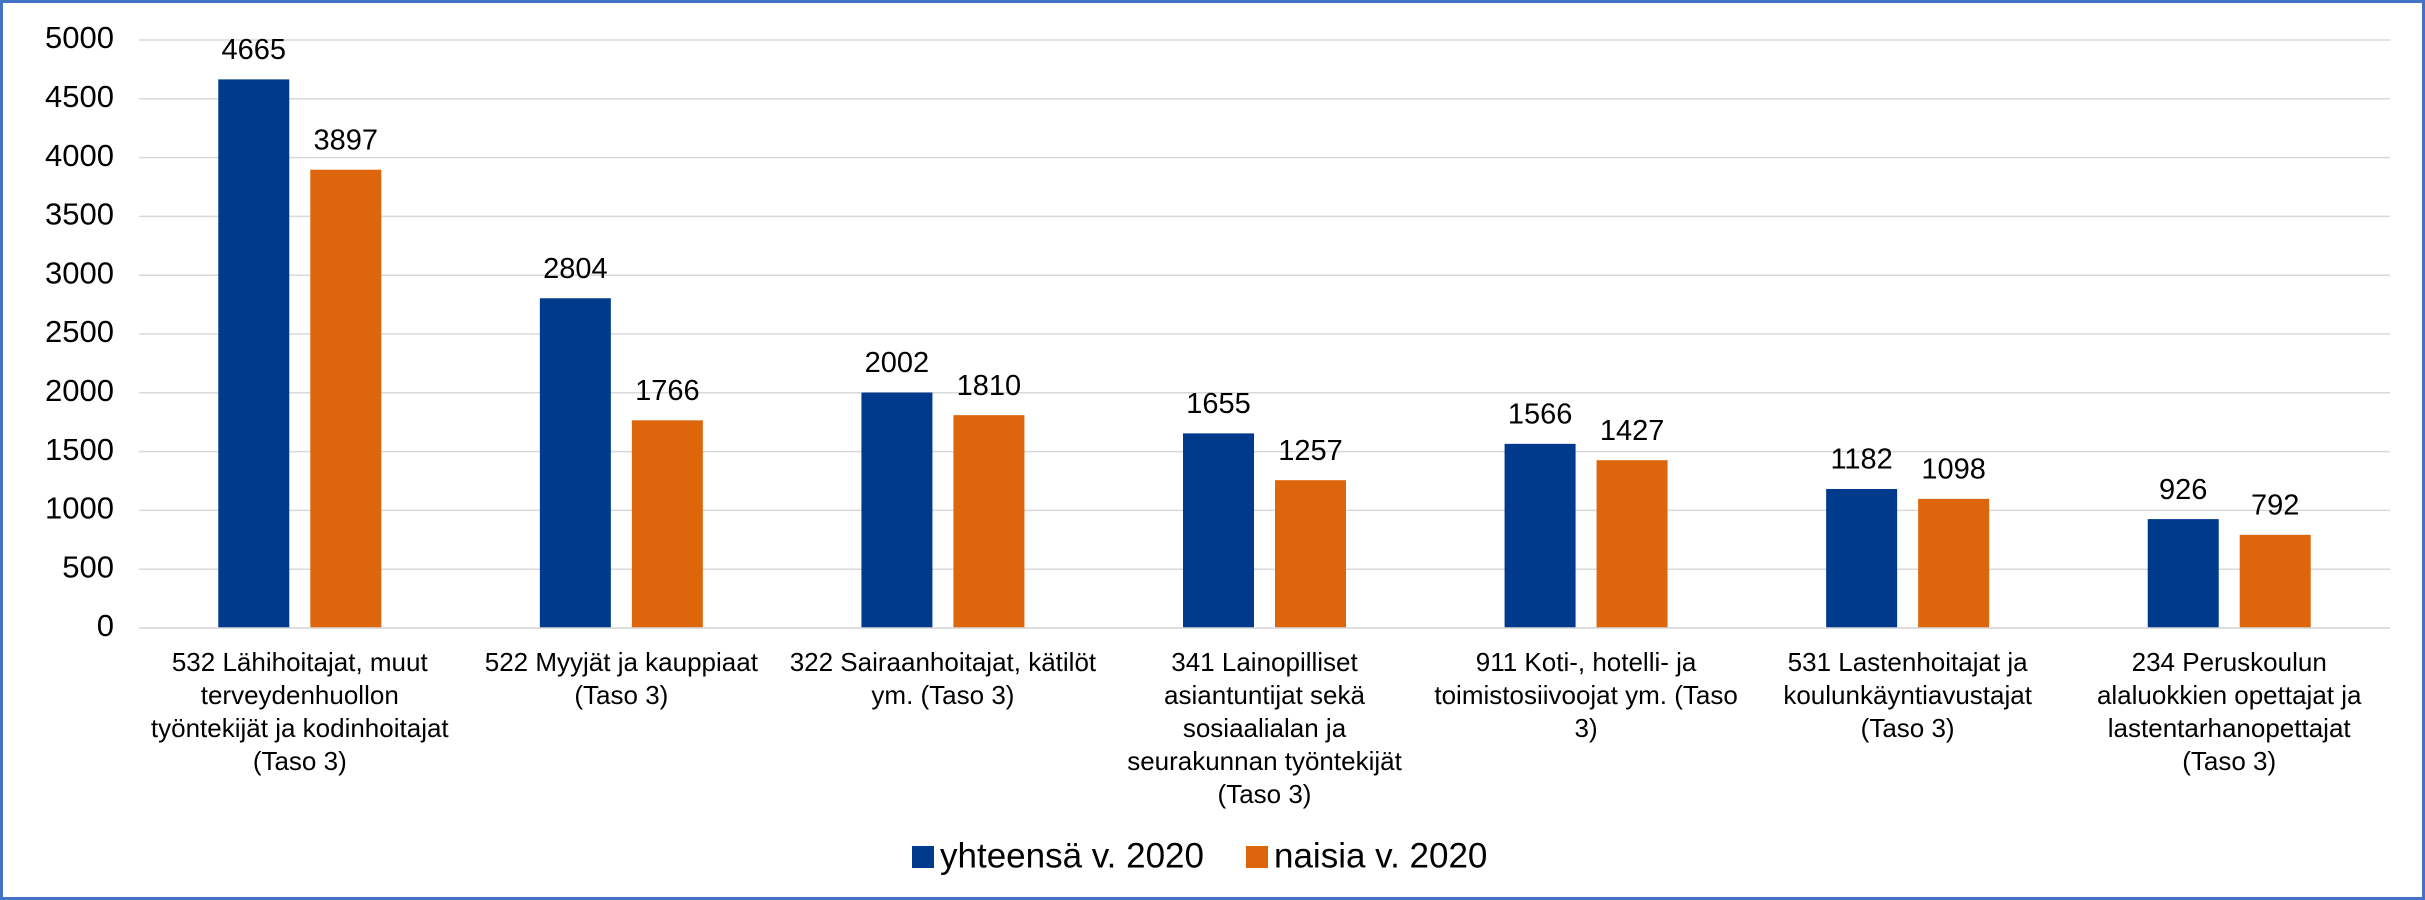 The height and width of the screenshot is (900, 2425). I want to click on data-label: 1655, so click(1218, 404).